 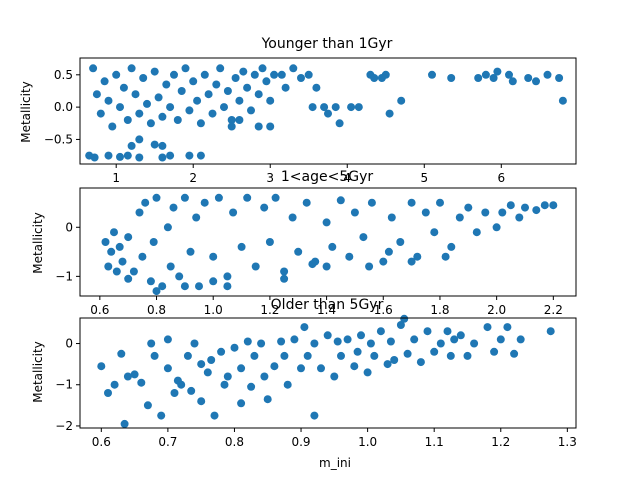 I want to click on x-axis-label-older: m_ini, so click(x=335, y=463).